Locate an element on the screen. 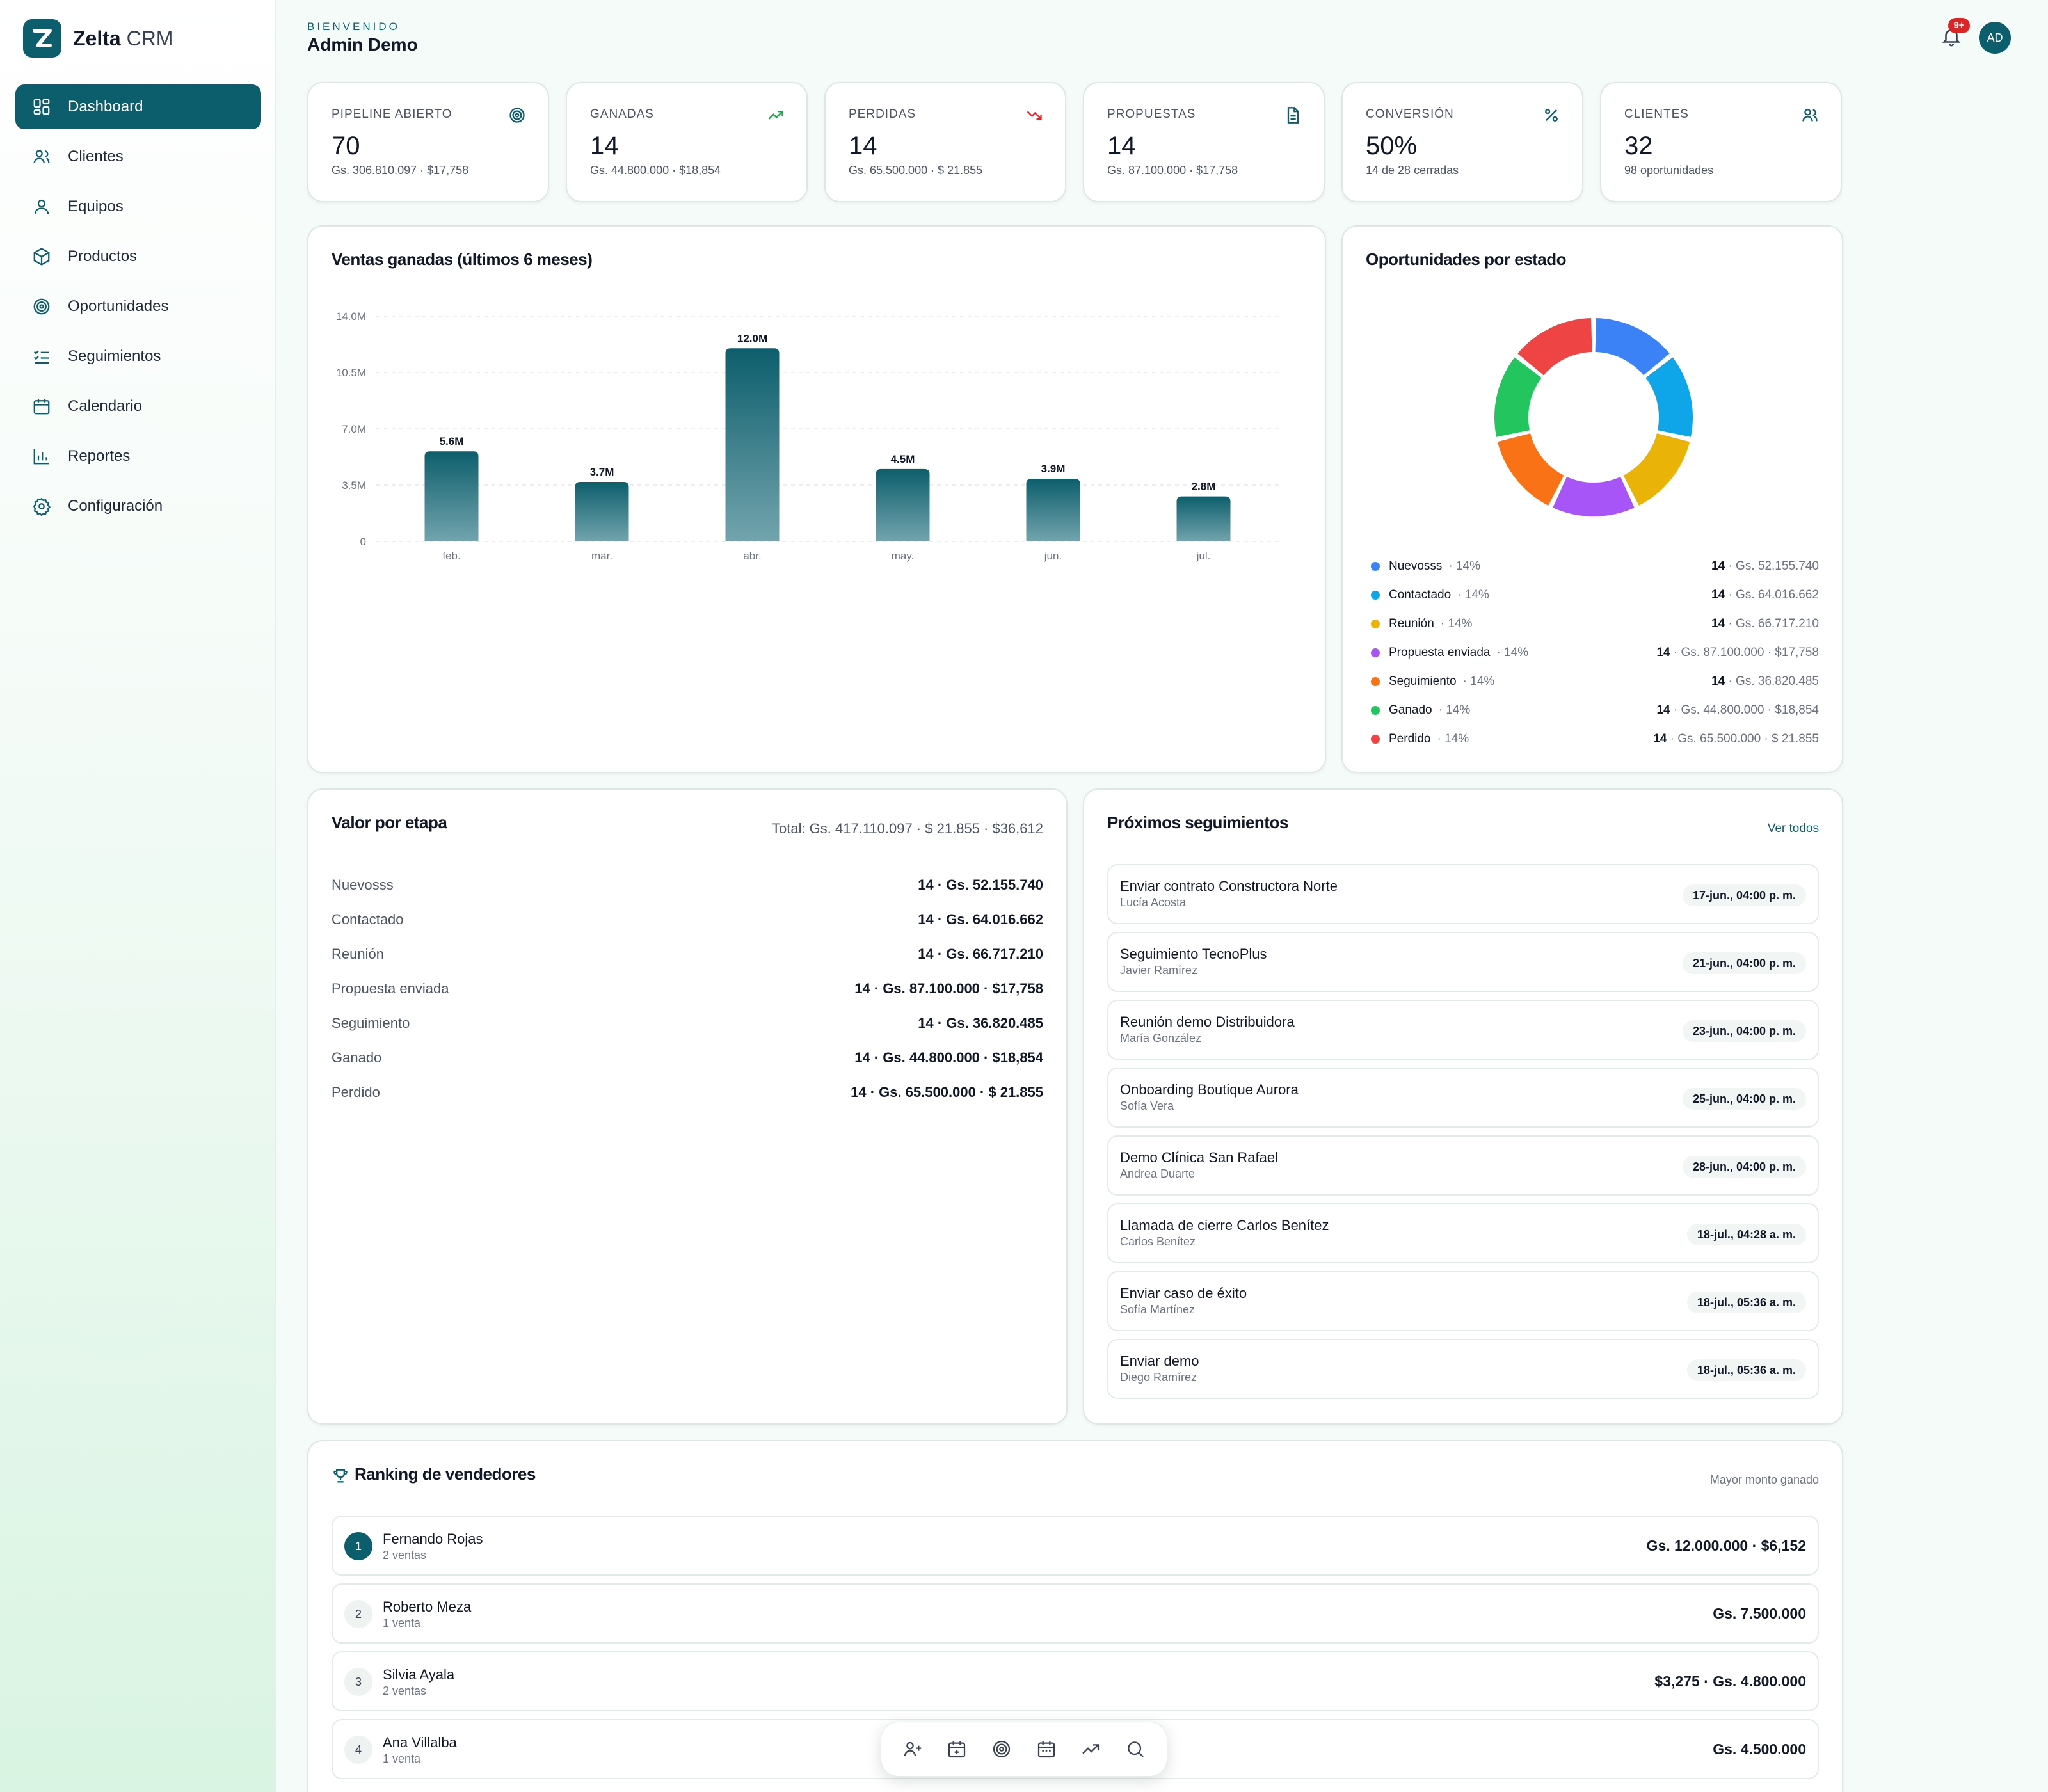 This screenshot has height=1792, width=2048. kpi-card-conversion: CONVERSIÓN 50% 14 de 28 cerradas is located at coordinates (1462, 142).